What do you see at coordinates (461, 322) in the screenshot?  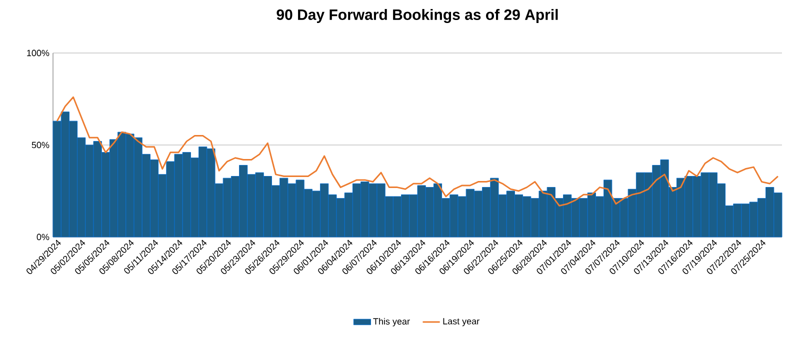 I see `legend-label: Last year` at bounding box center [461, 322].